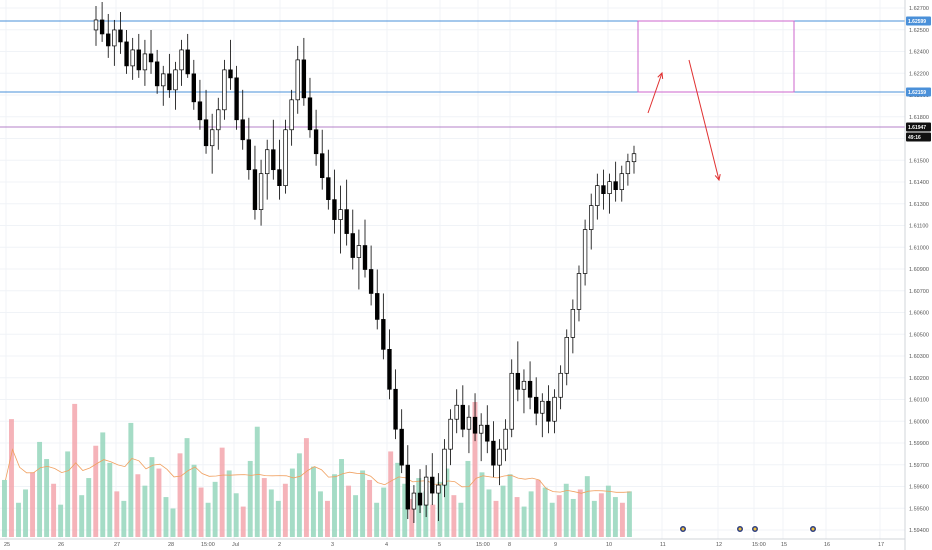  I want to click on y-tick-label: 1.62200, so click(919, 74).